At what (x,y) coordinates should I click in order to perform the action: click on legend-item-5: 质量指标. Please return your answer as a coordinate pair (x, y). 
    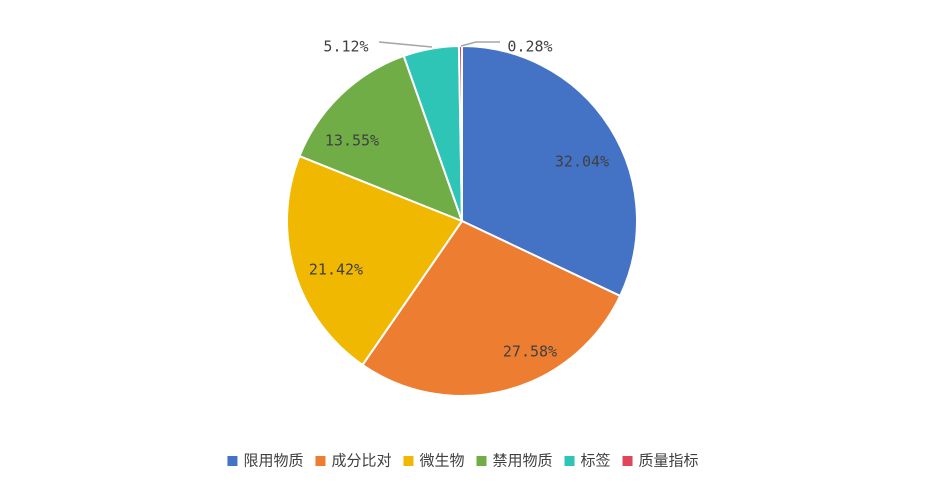
    Looking at the image, I should click on (660, 461).